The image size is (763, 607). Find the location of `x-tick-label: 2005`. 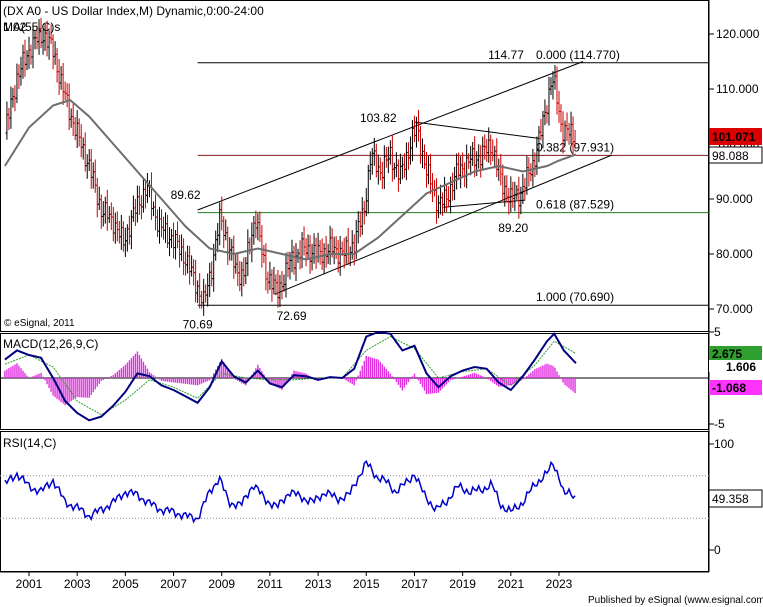

x-tick-label: 2005 is located at coordinates (125, 584).